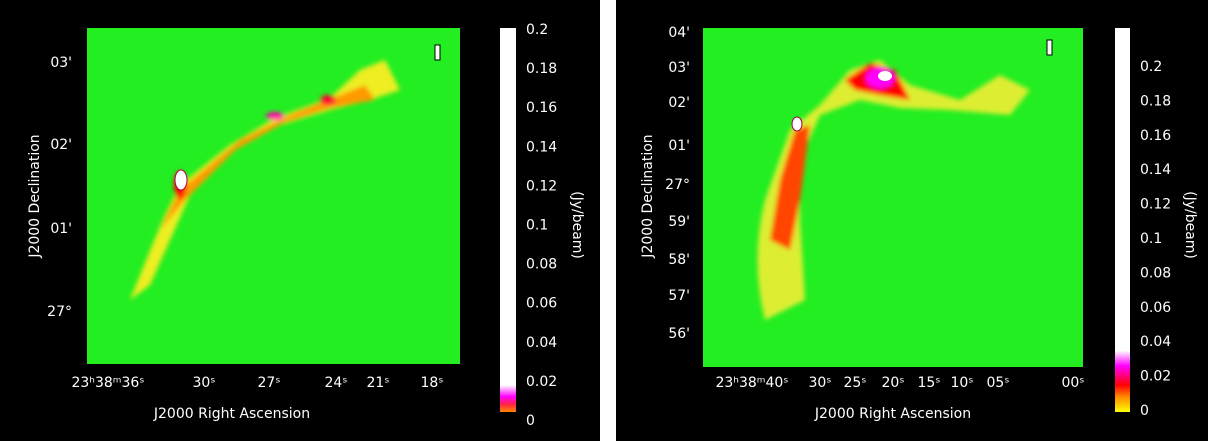 The height and width of the screenshot is (441, 1208). I want to click on y-tick-label: 59', so click(679, 222).